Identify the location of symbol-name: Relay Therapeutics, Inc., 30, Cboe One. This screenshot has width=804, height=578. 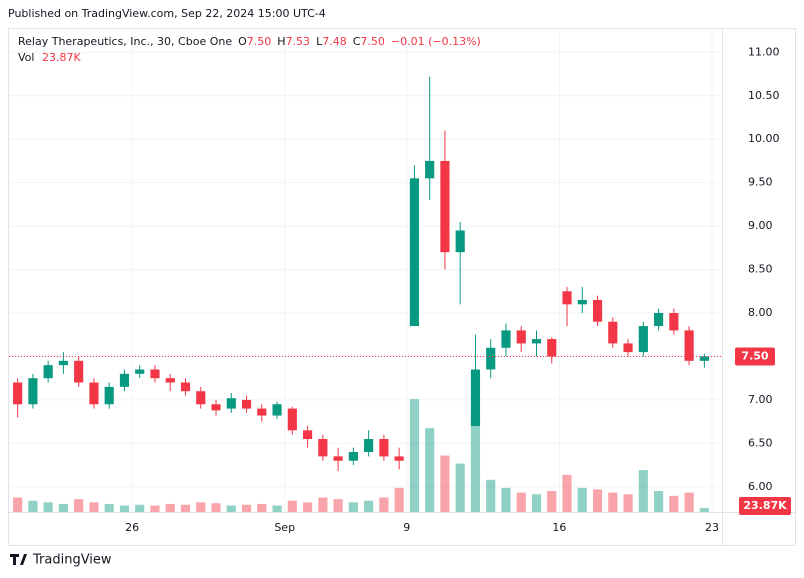
(125, 41).